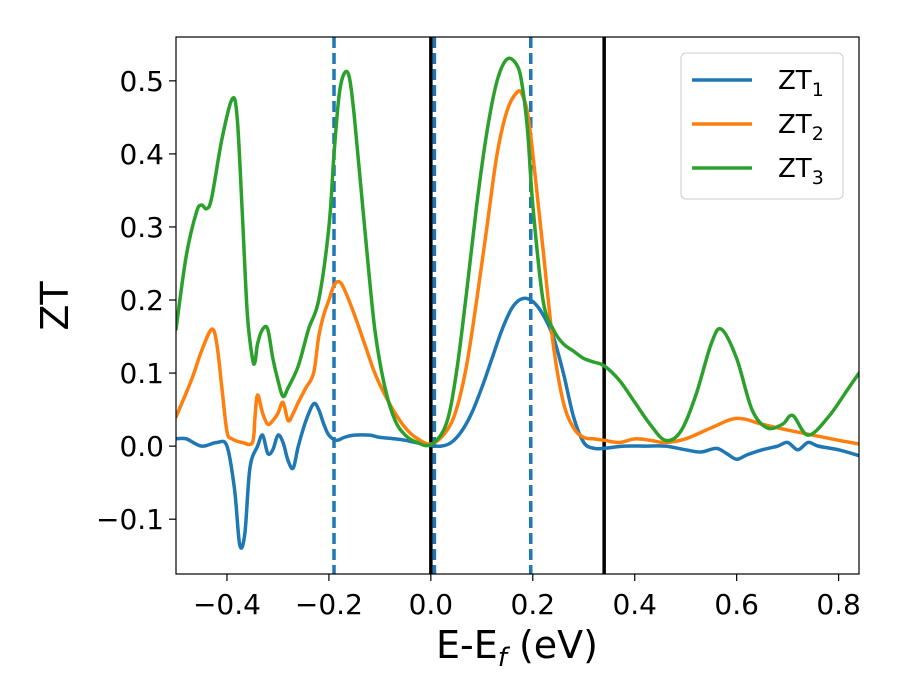 Image resolution: width=900 pixels, height=700 pixels. I want to click on legend-label-zt3: ZT3, so click(801, 171).